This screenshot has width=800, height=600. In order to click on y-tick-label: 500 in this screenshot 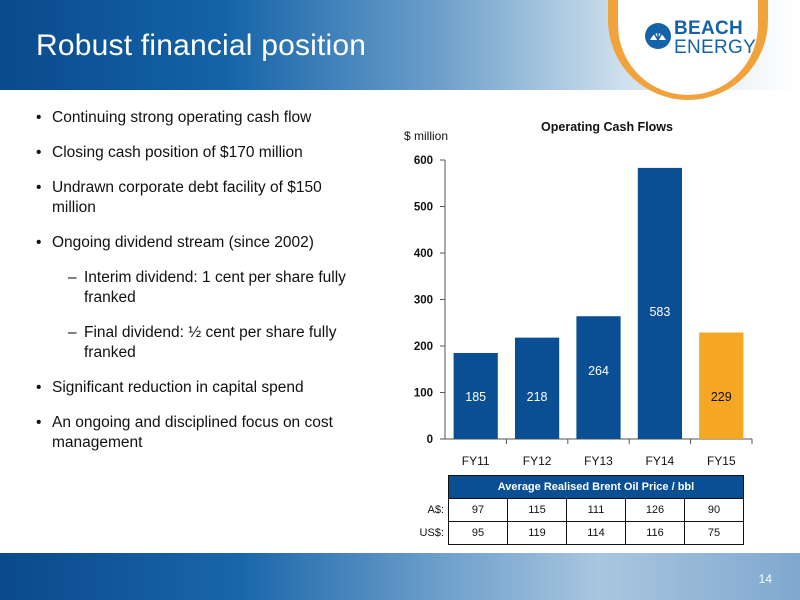, I will do `click(423, 208)`.